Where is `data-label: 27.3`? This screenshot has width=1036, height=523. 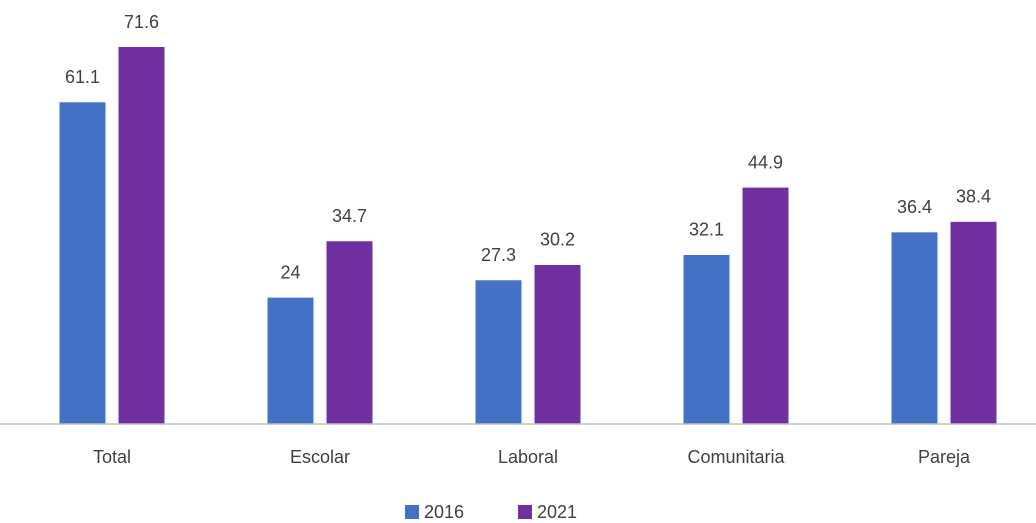 data-label: 27.3 is located at coordinates (498, 255).